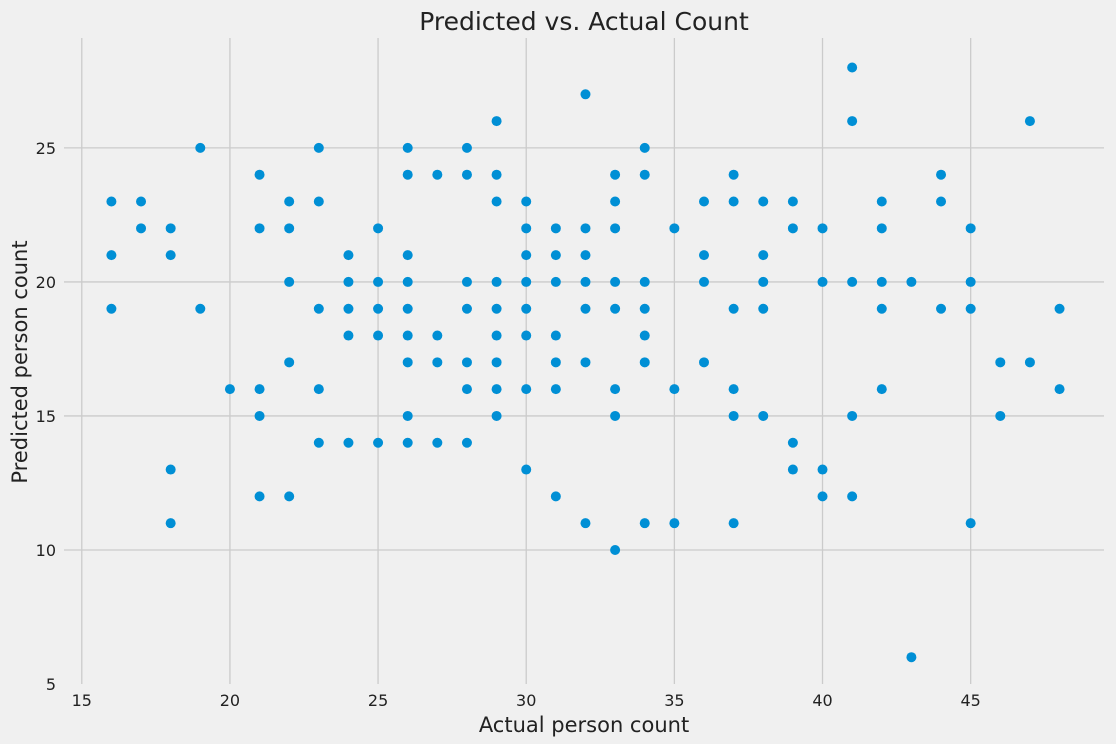  What do you see at coordinates (378, 700) in the screenshot?
I see `x-tick-label: 25` at bounding box center [378, 700].